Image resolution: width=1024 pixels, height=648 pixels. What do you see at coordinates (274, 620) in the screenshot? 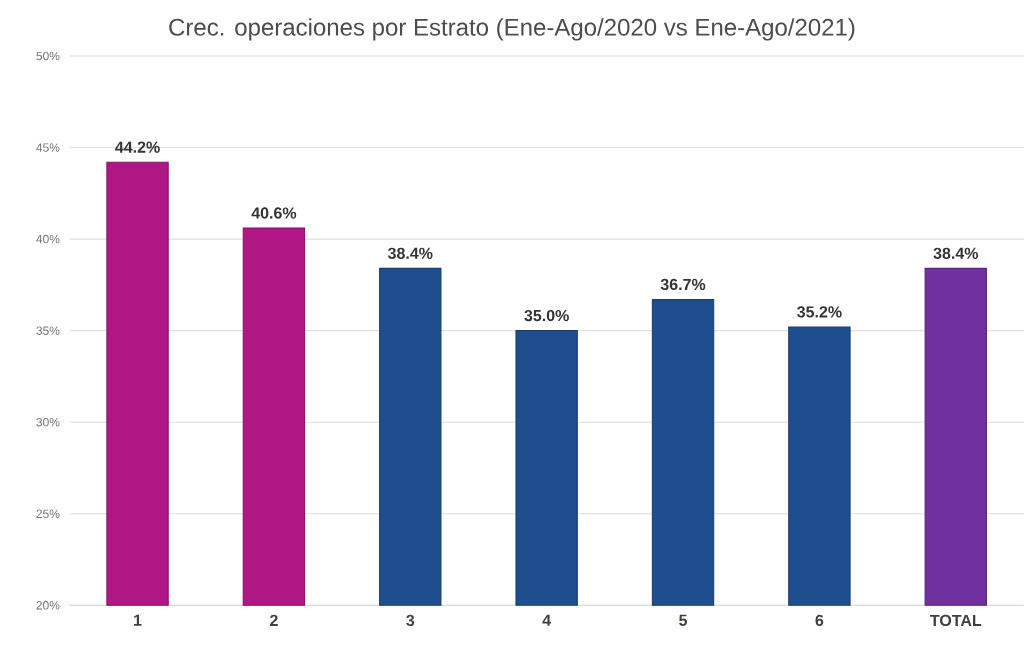
I see `x-tick-label: 2` at bounding box center [274, 620].